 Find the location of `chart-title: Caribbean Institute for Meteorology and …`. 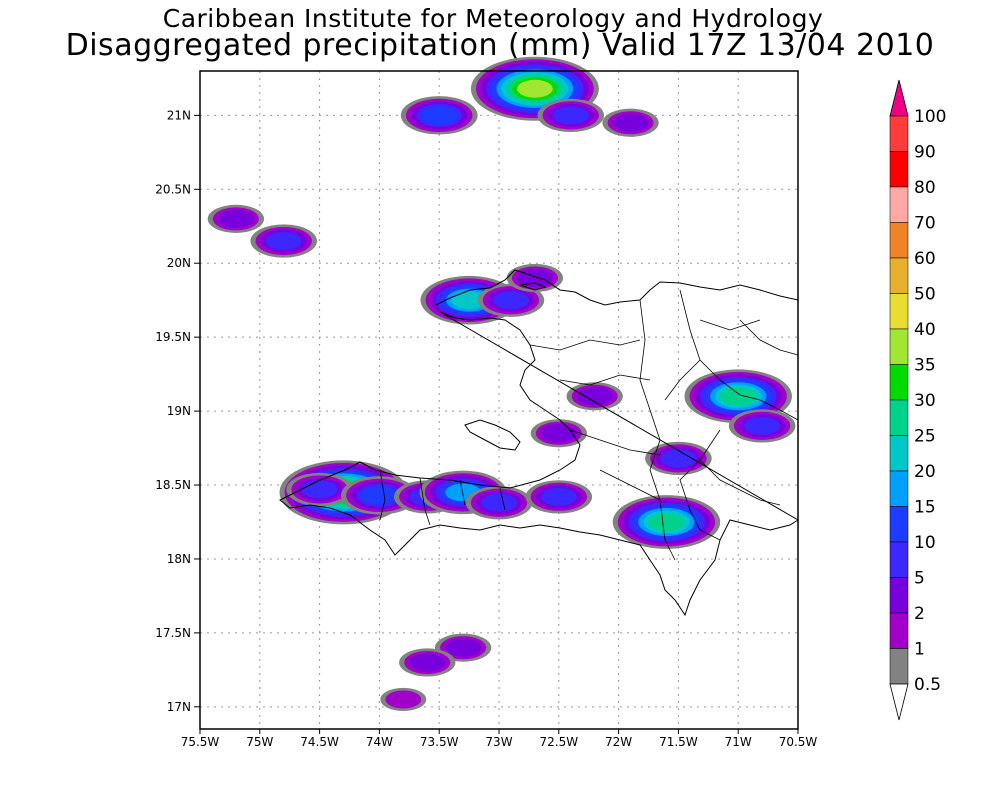

chart-title: Caribbean Institute for Meteorology and … is located at coordinates (493, 18).